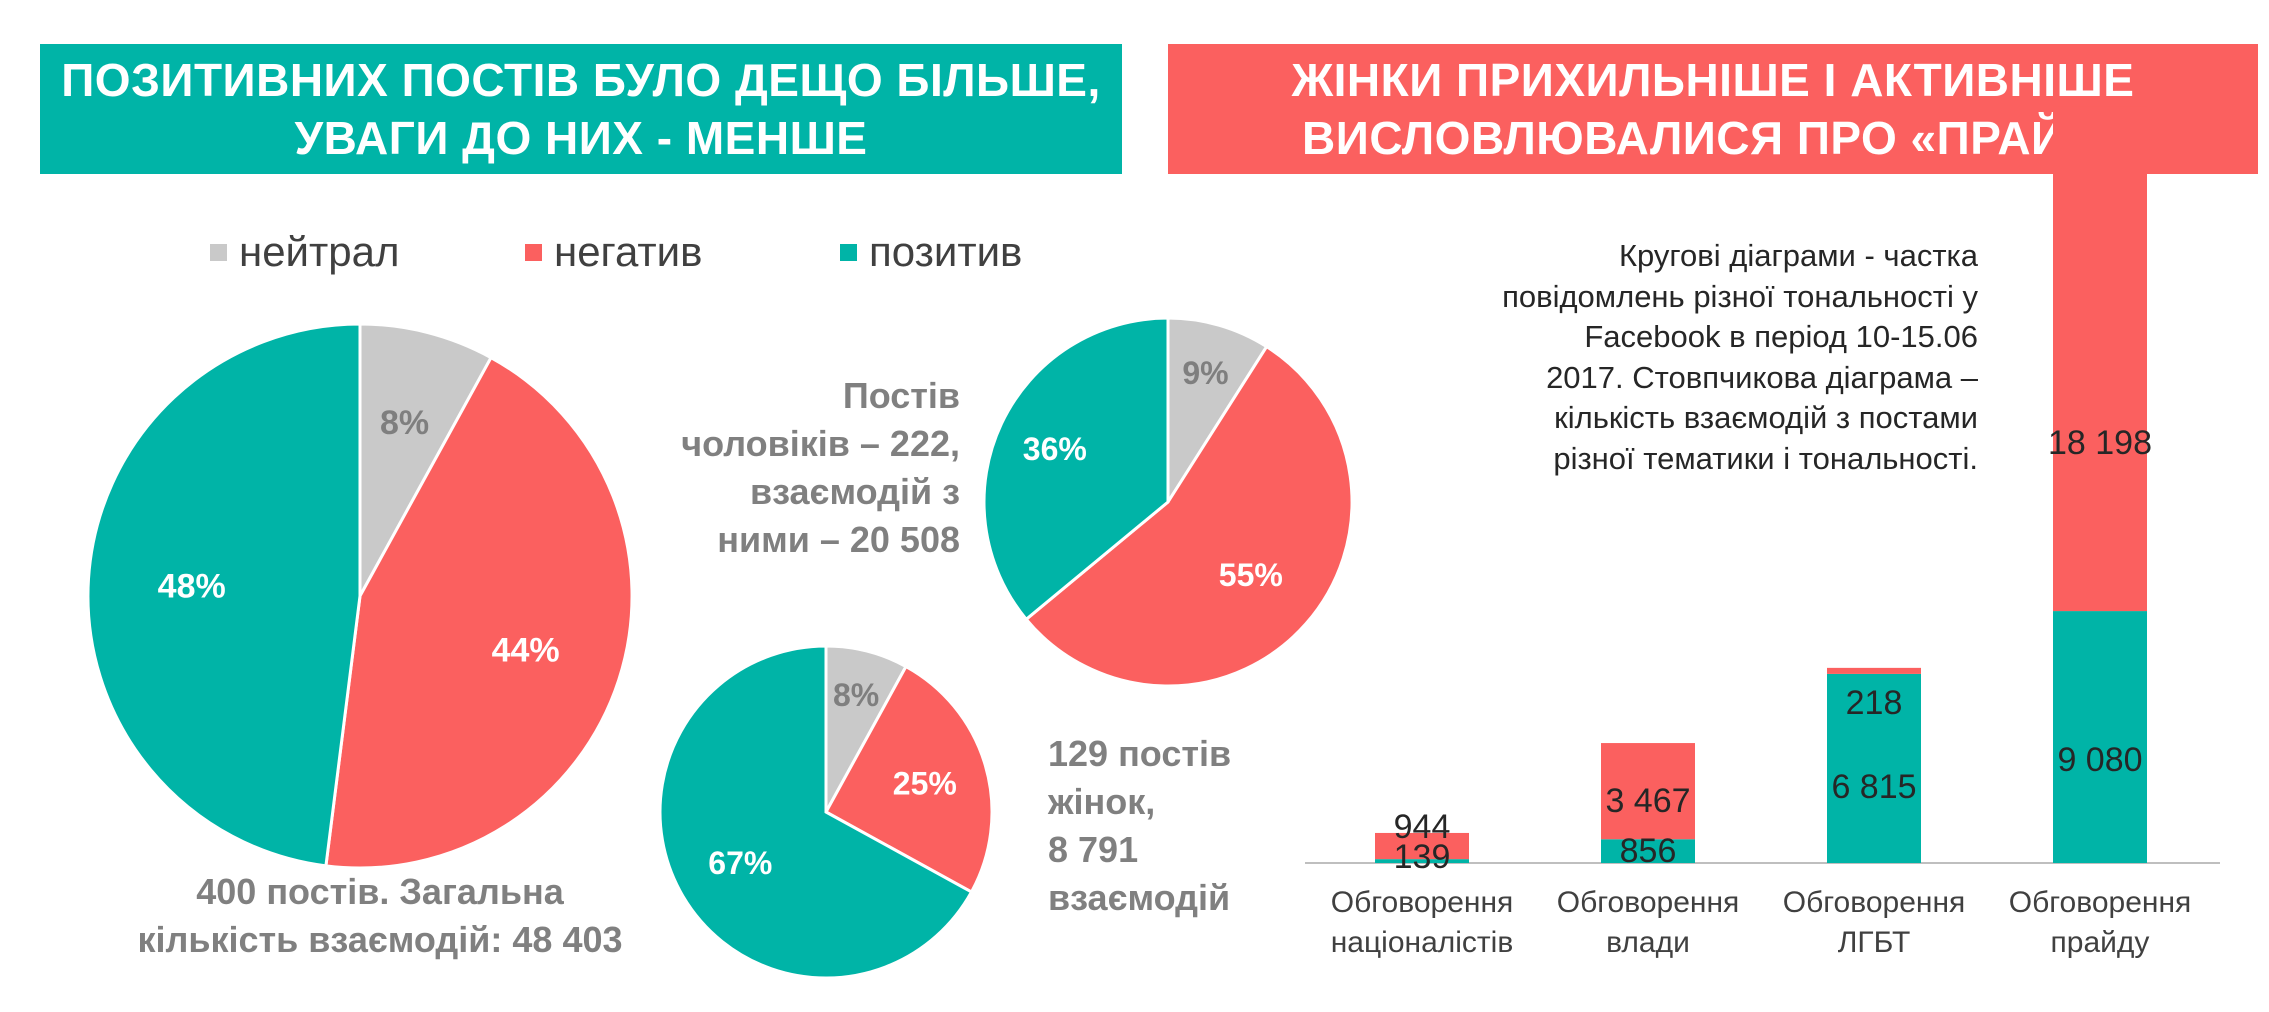  What do you see at coordinates (1102, 801) in the screenshot?
I see `caption-women-line-2: жінок,` at bounding box center [1102, 801].